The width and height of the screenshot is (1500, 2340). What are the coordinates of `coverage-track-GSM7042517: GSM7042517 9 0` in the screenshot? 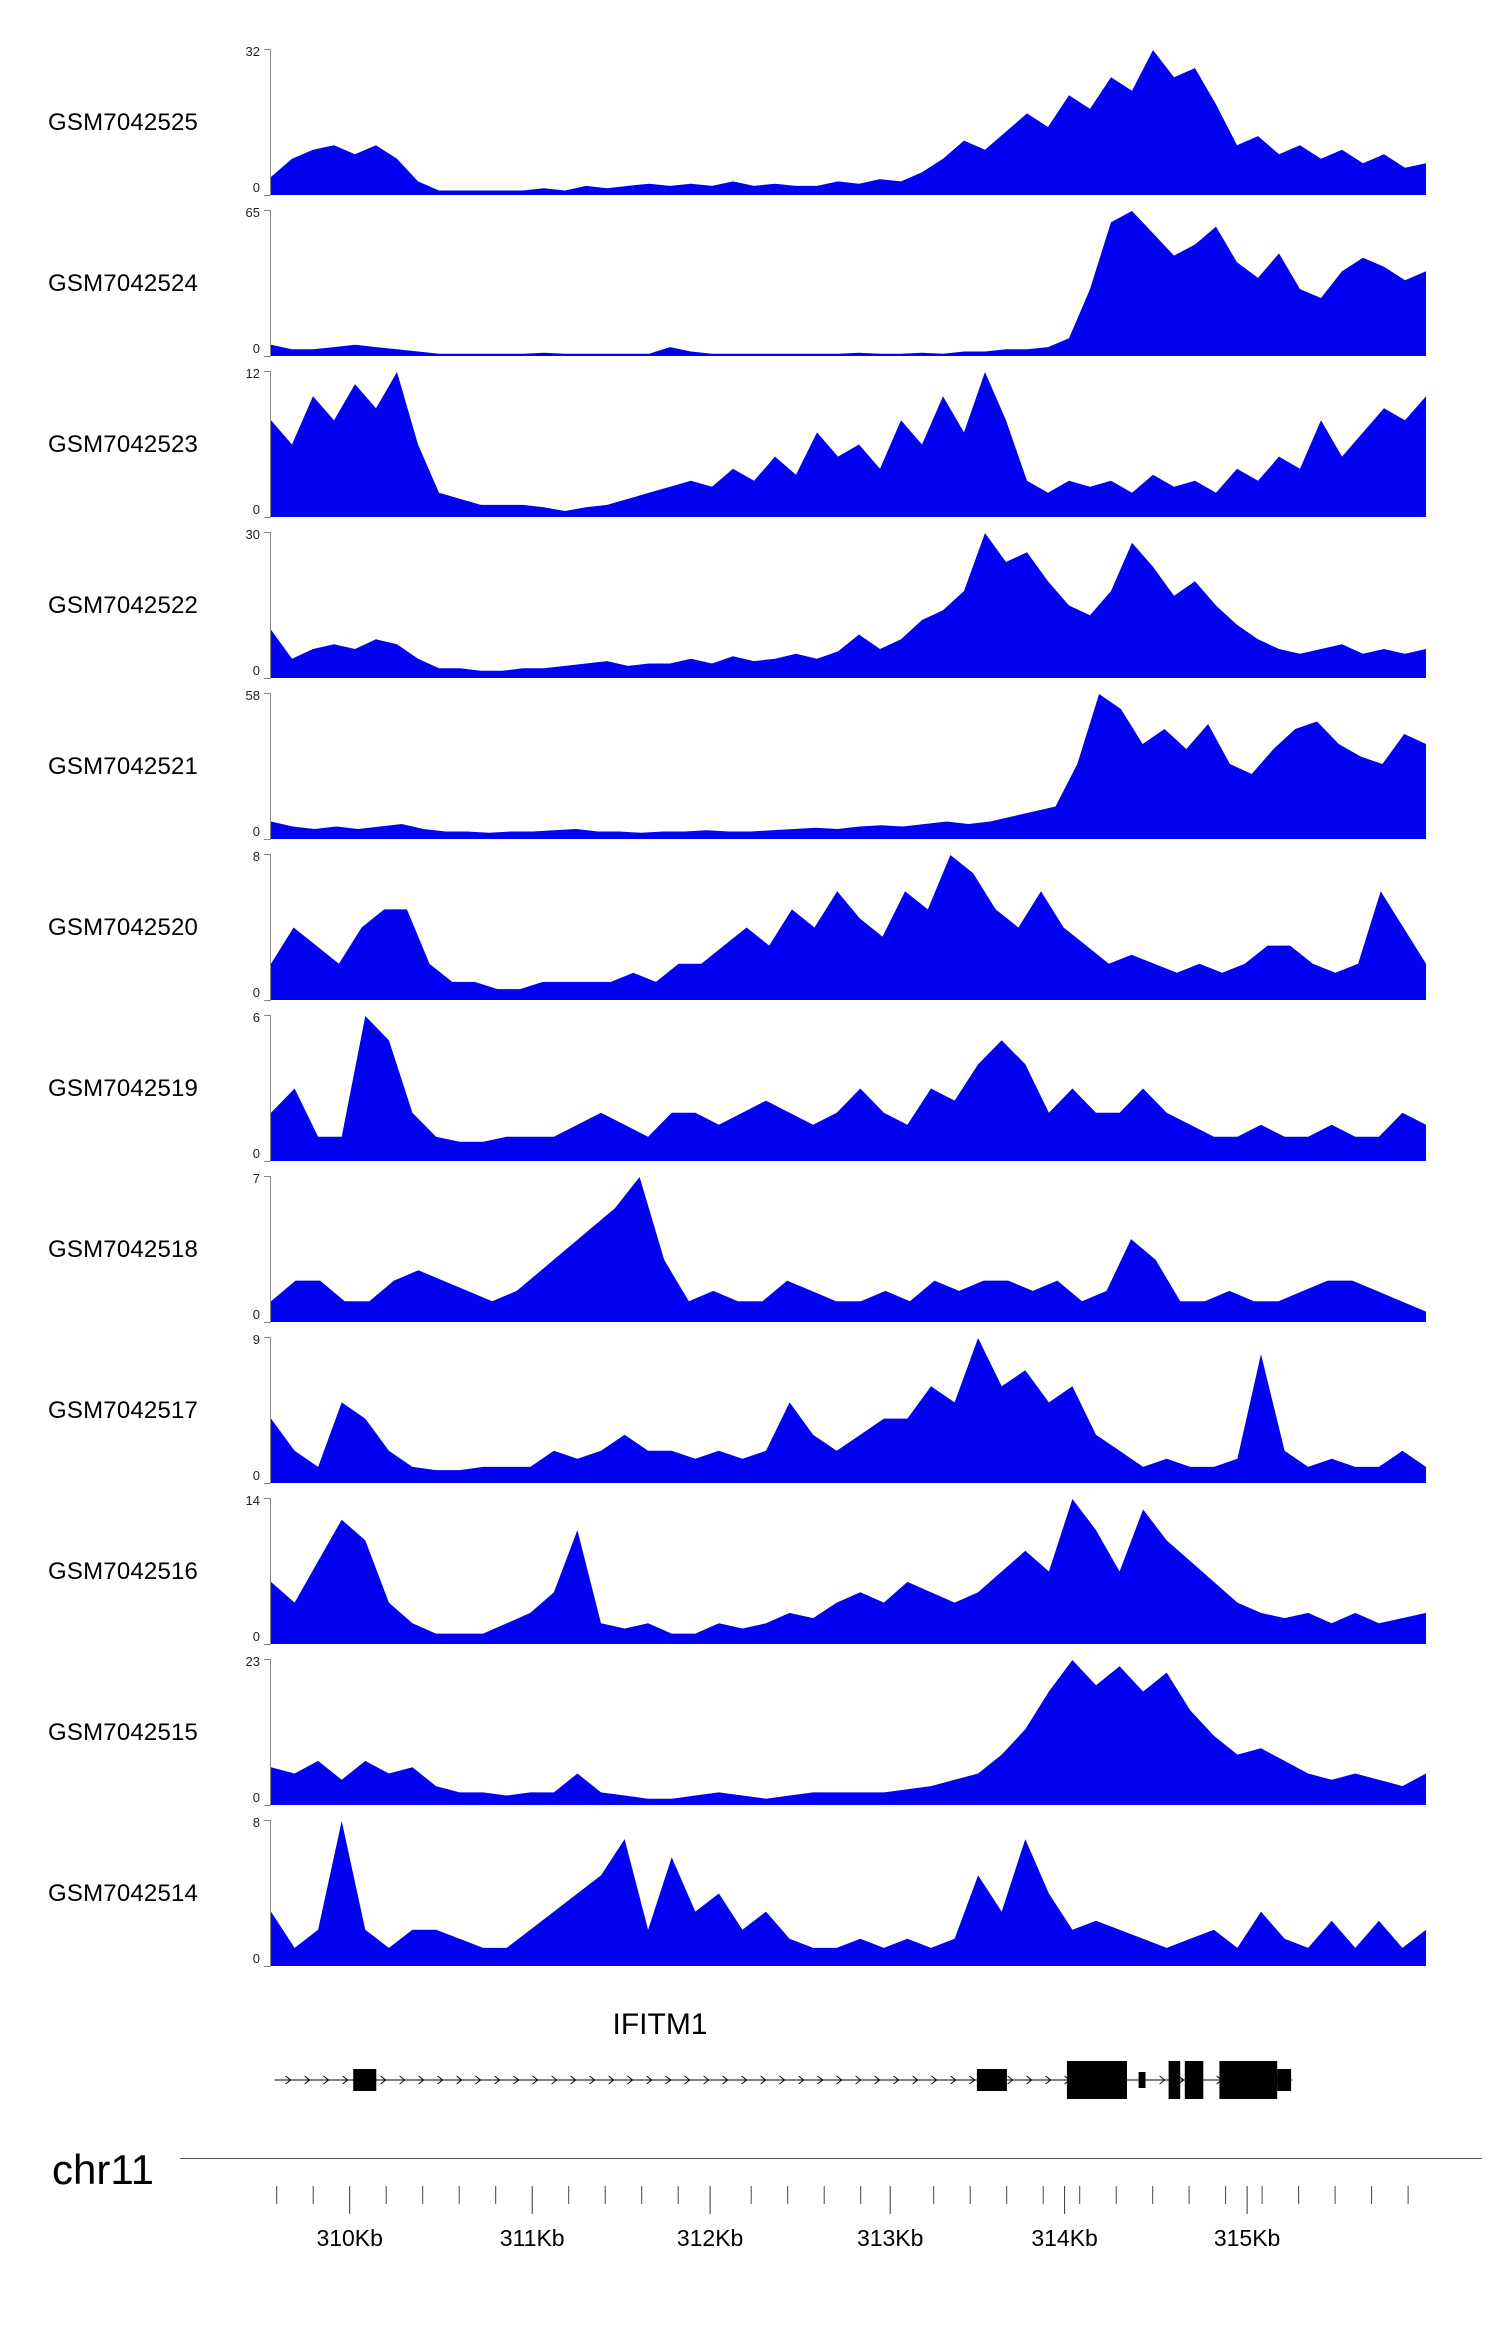 It's located at (750, 1410).